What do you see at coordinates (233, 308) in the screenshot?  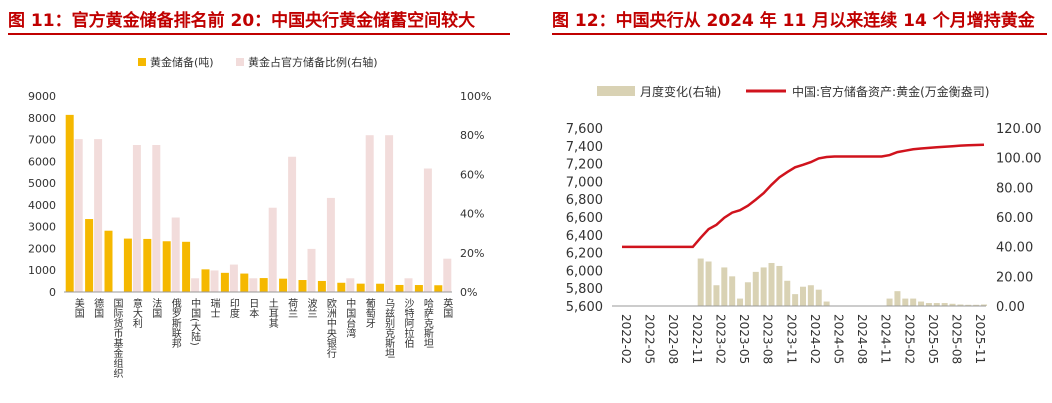 I see `chart1-category-label: 印度` at bounding box center [233, 308].